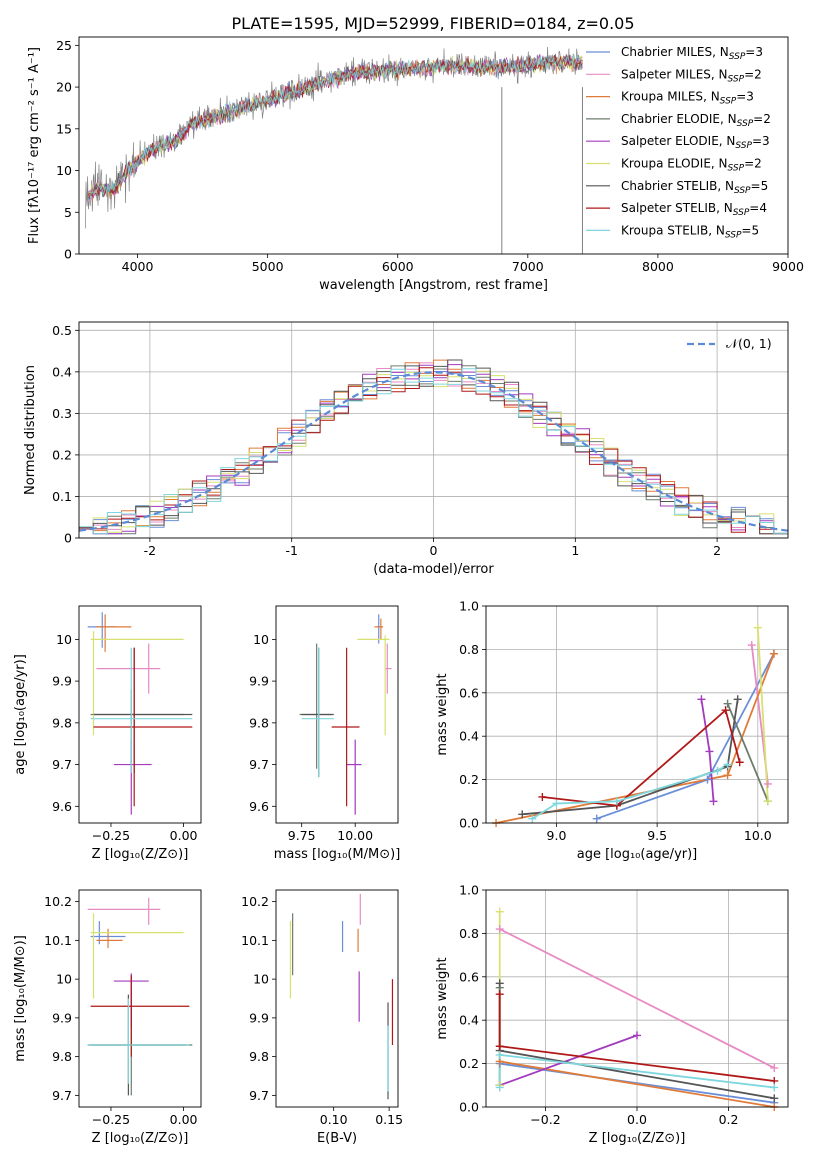 The width and height of the screenshot is (819, 1170). Describe the element at coordinates (662, 97) in the screenshot. I see `legend-model-name: Kroupa MILES` at that location.